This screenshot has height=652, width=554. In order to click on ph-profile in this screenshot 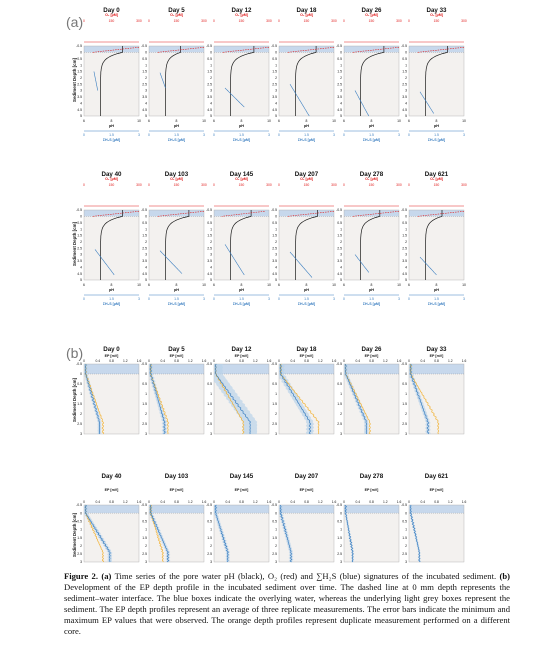, I will do `click(242, 81)`.